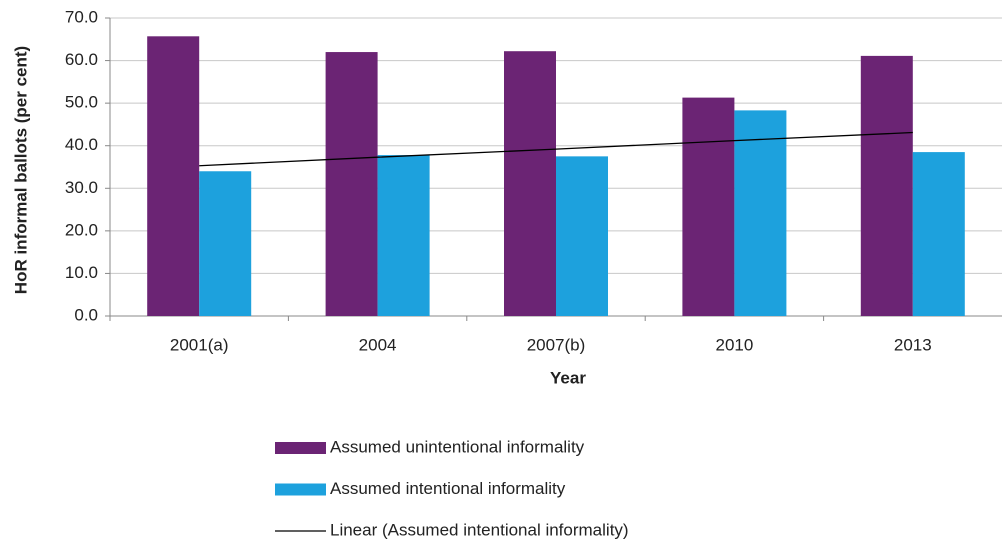 The height and width of the screenshot is (544, 1005). I want to click on x-tick-label: 2010, so click(734, 344).